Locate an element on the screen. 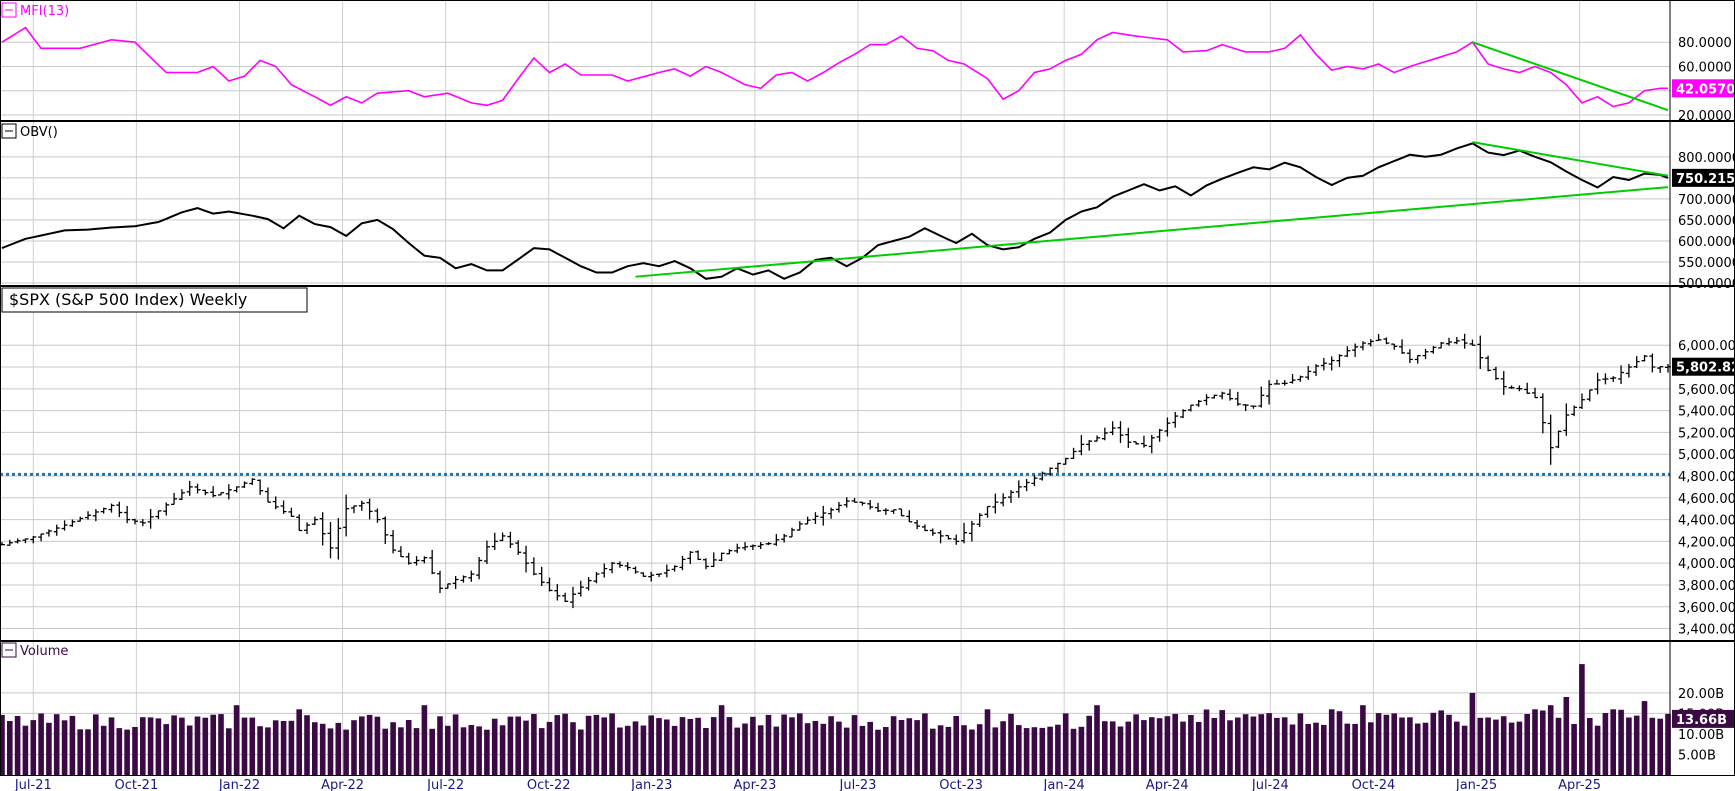  volume-panel-title: Volume is located at coordinates (34, 650).